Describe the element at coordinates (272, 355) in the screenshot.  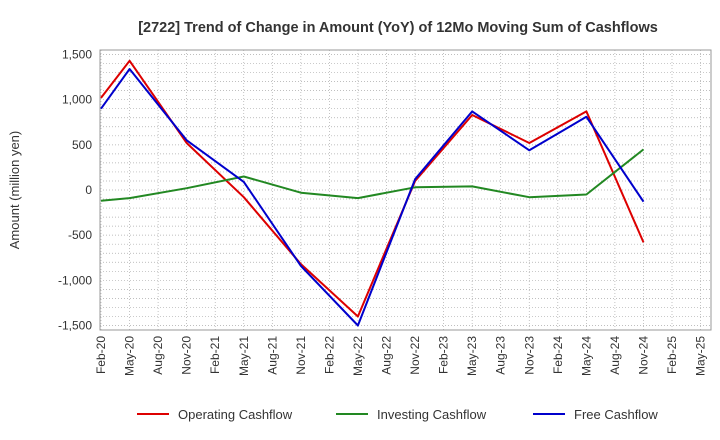
I see `x-tick-label: Aug-21` at that location.